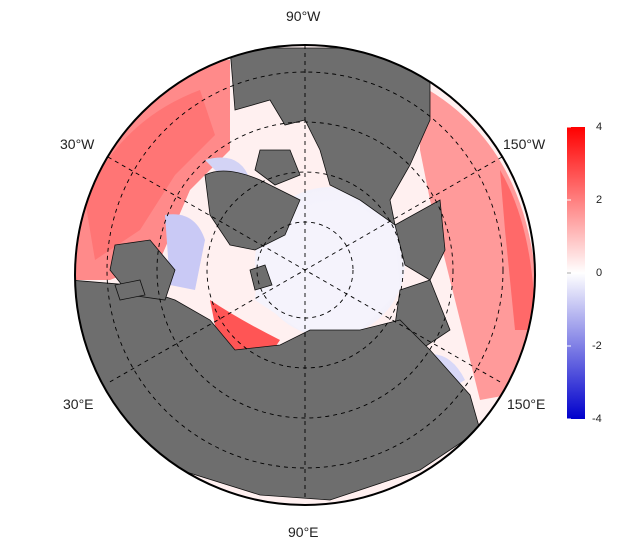  Describe the element at coordinates (252, 210) in the screenshot. I see `greenland-land` at that location.